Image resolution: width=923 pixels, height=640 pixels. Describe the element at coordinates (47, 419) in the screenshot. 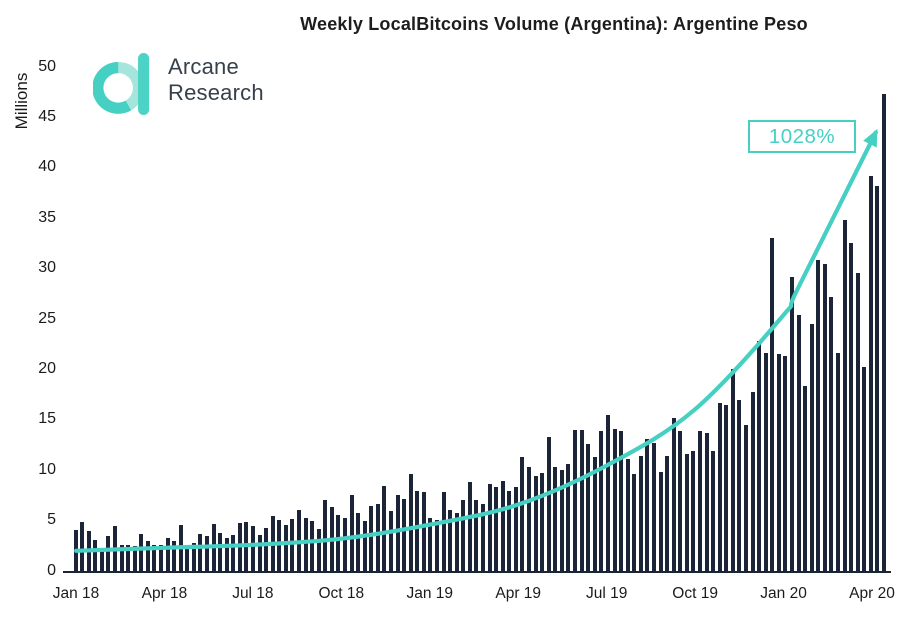

I see `y-tick-label: 15` at that location.